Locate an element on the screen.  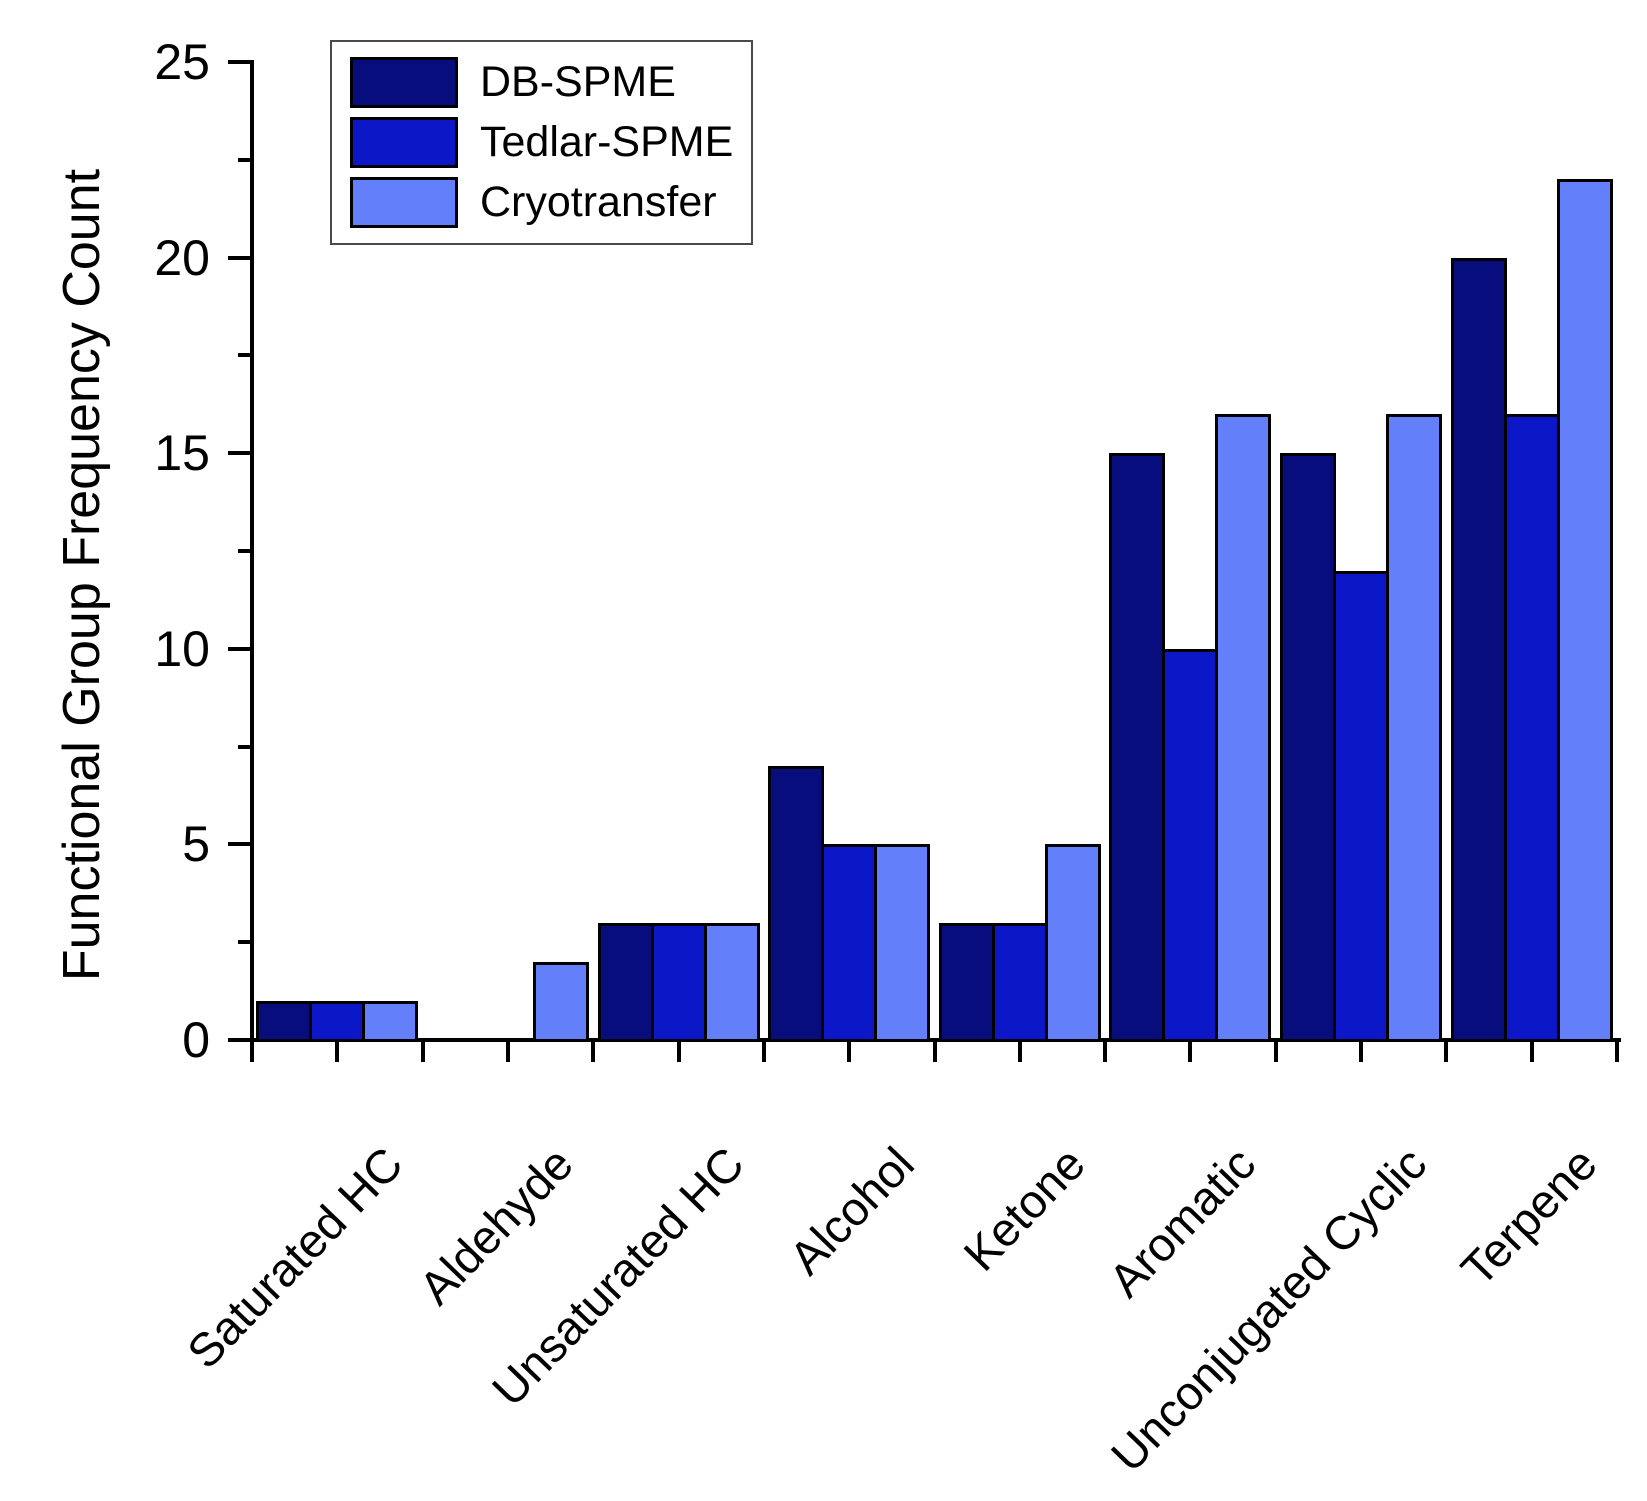
bar-tedlar-spme-ketone is located at coordinates (1019, 982).